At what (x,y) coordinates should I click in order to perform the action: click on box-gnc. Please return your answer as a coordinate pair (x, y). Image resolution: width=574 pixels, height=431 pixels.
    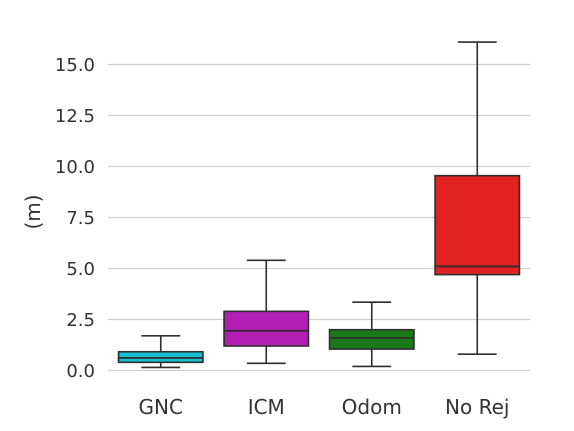
    Looking at the image, I should click on (160, 352).